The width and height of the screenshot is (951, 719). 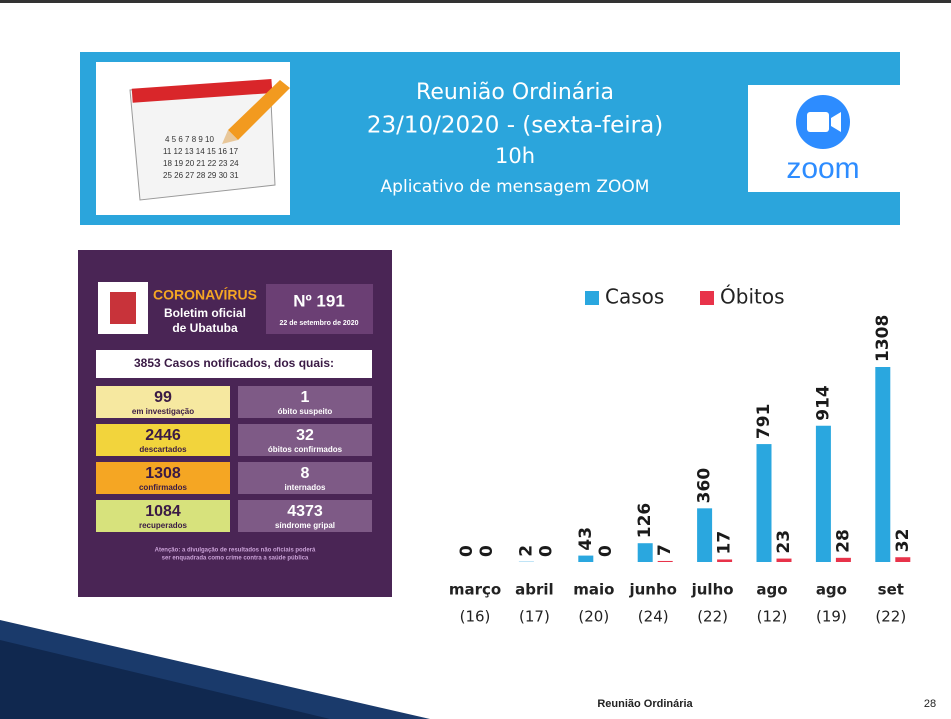 I want to click on cell-label: síndrome gripal, so click(x=305, y=525).